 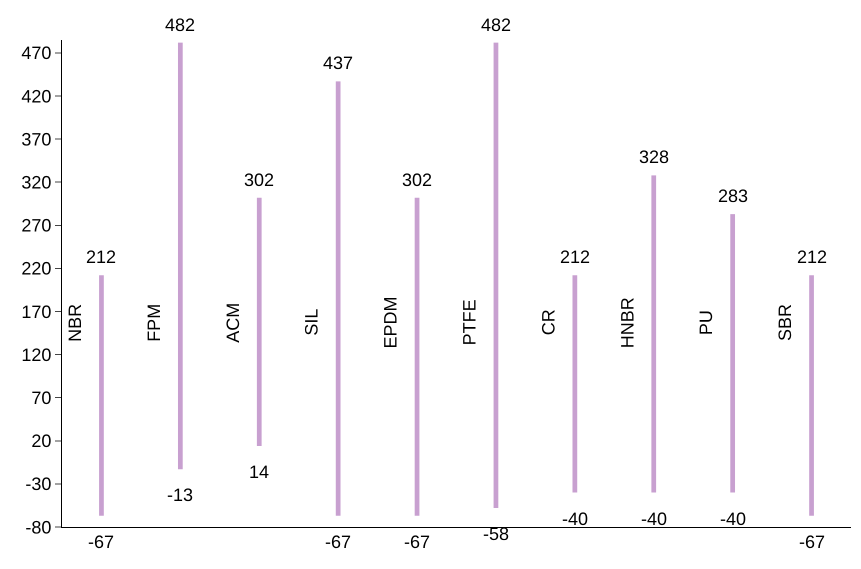 What do you see at coordinates (733, 196) in the screenshot?
I see `annotation: 283` at bounding box center [733, 196].